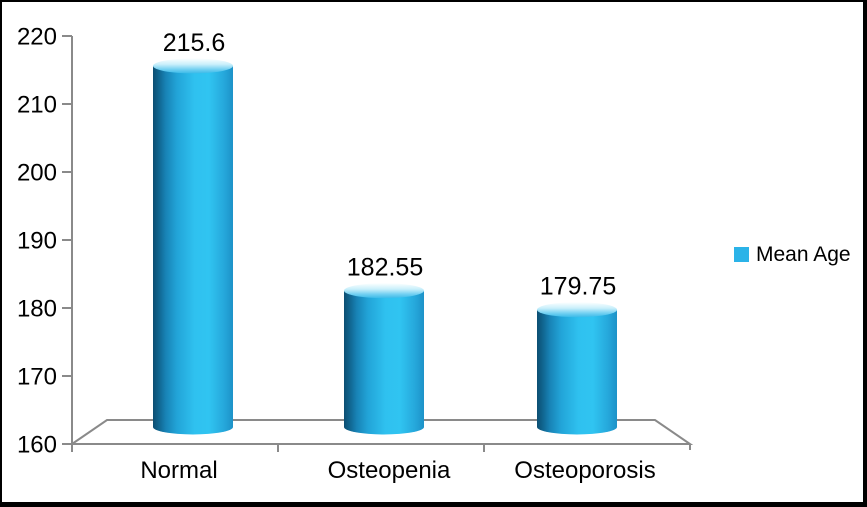 The width and height of the screenshot is (867, 507). I want to click on data-label-osteoporosis: 179.75, so click(578, 287).